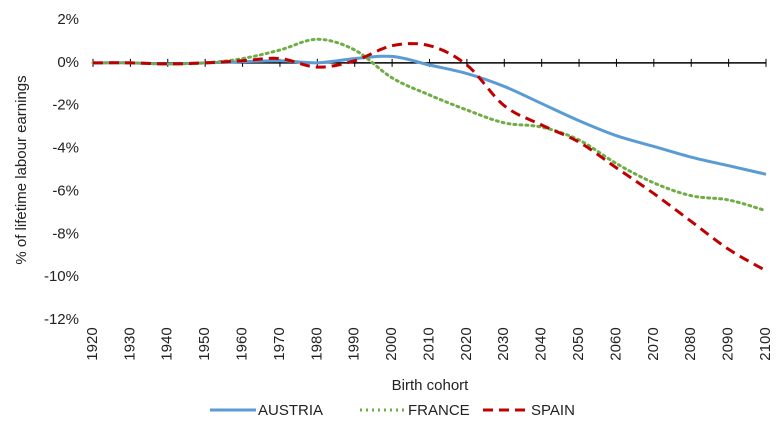 The image size is (776, 426). I want to click on x-tick-label: 1940, so click(167, 343).